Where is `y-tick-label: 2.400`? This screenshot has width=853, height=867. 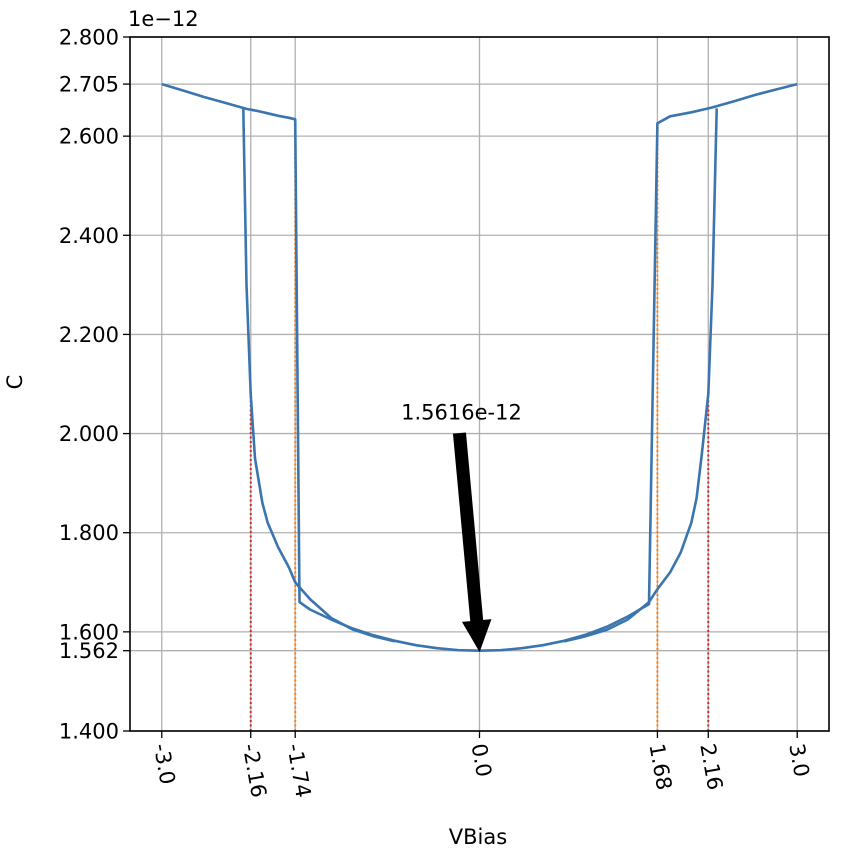
y-tick-label: 2.400 is located at coordinates (89, 236).